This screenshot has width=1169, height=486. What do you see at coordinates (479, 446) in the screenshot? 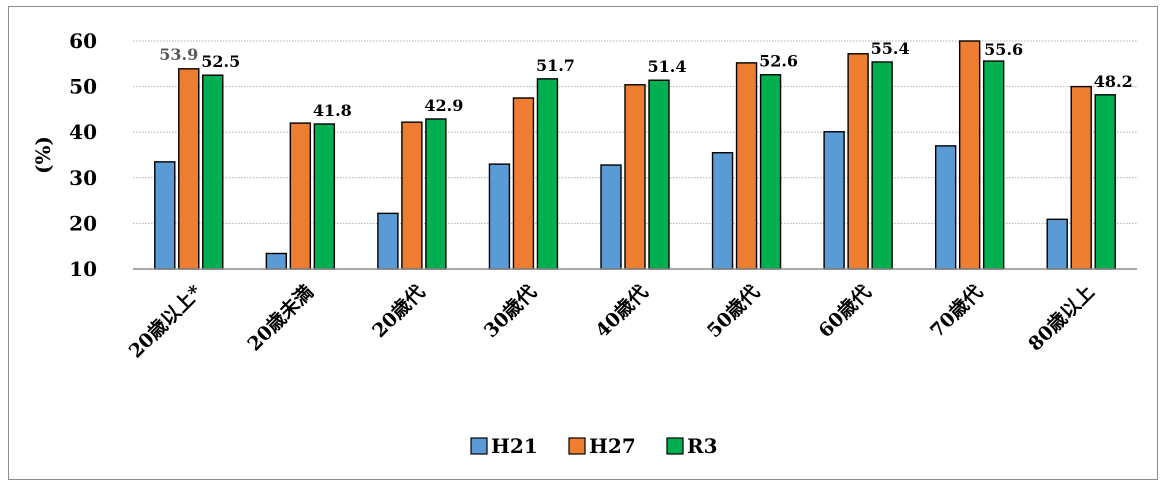
I see `legend-swatch-h21` at bounding box center [479, 446].